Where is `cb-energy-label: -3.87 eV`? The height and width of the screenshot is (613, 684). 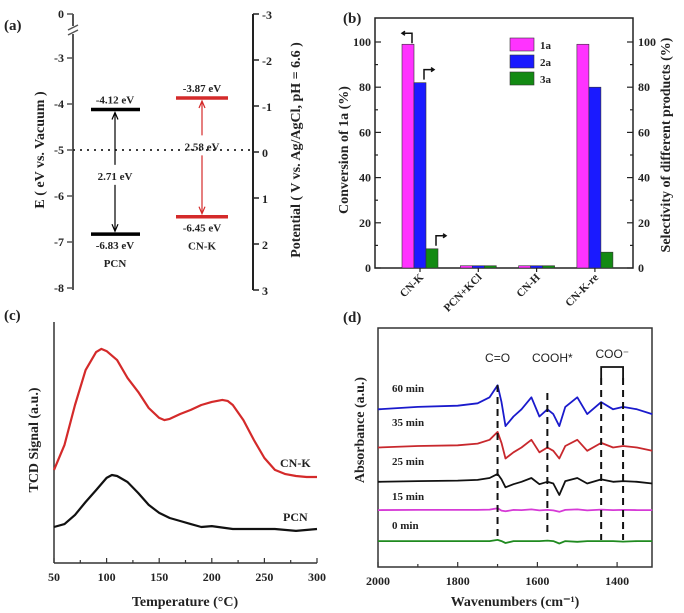 cb-energy-label: -3.87 eV is located at coordinates (202, 89).